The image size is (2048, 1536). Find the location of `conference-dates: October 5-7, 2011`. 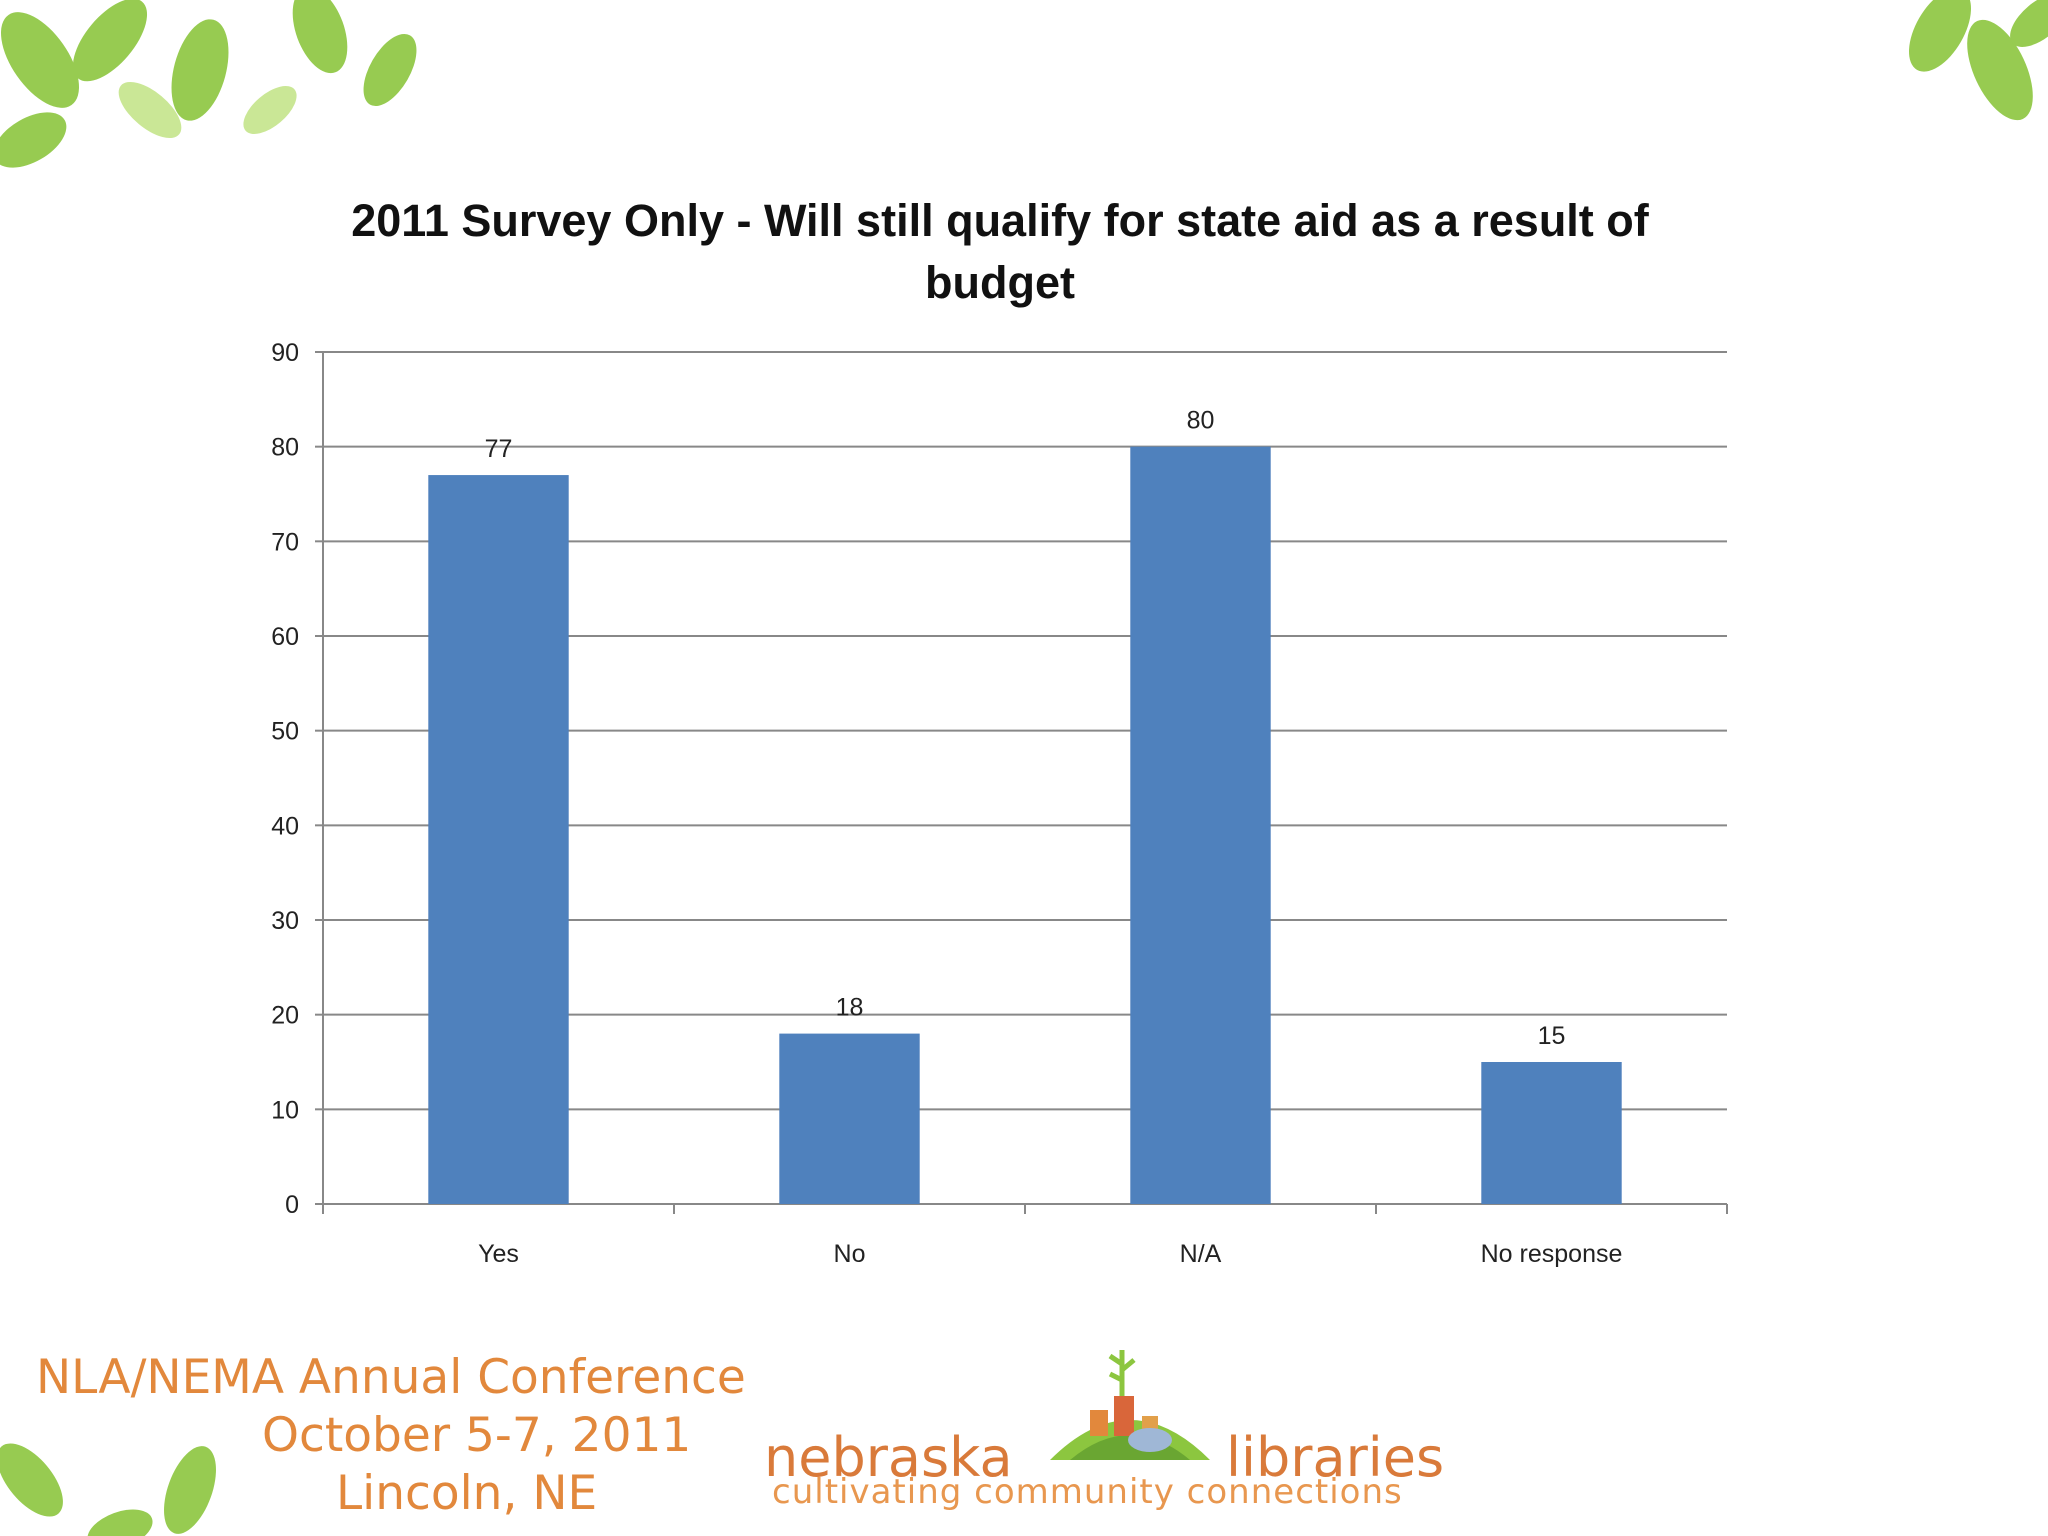

conference-dates: October 5-7, 2011 is located at coordinates (477, 1435).